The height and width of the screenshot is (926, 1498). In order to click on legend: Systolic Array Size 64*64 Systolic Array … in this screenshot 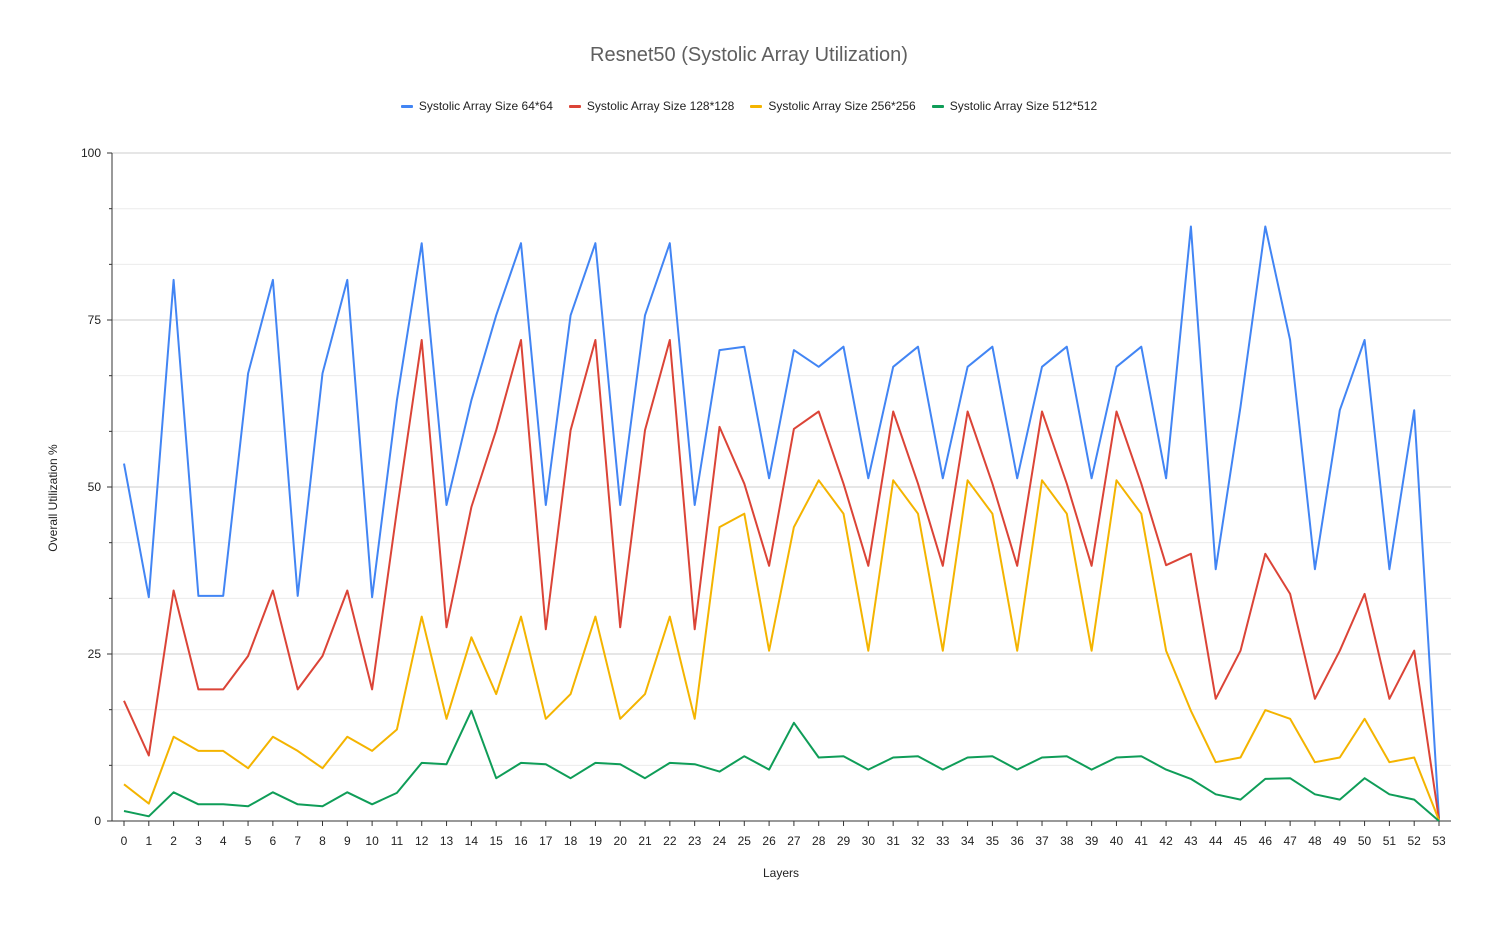, I will do `click(749, 106)`.